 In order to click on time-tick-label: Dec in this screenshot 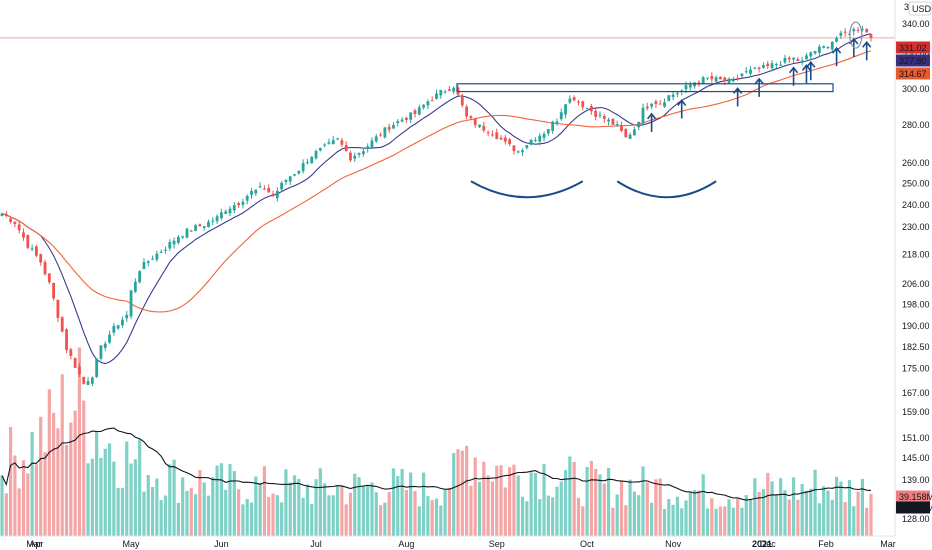, I will do `click(768, 544)`.